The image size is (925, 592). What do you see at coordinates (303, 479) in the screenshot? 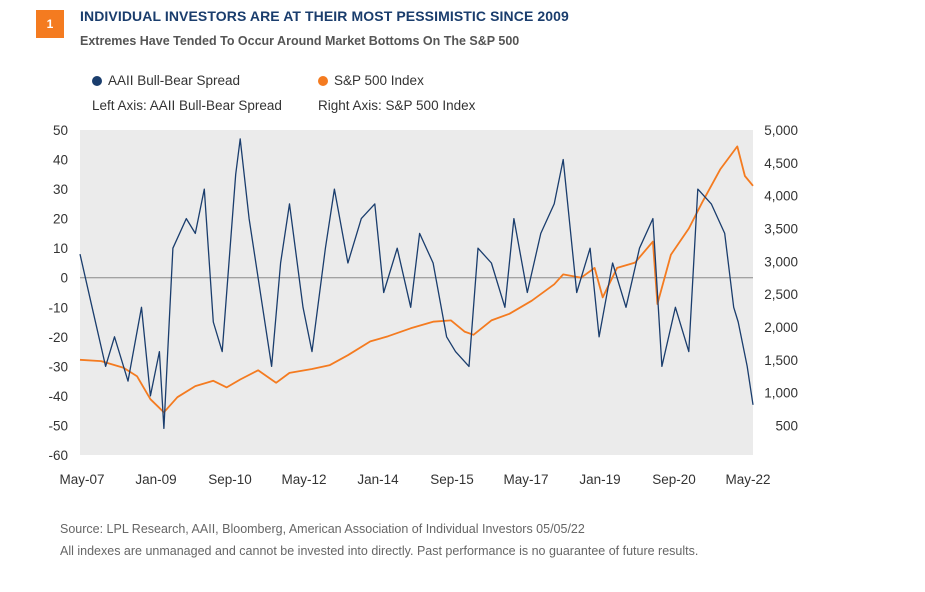
I see `x-tick-label: May-12` at bounding box center [303, 479].